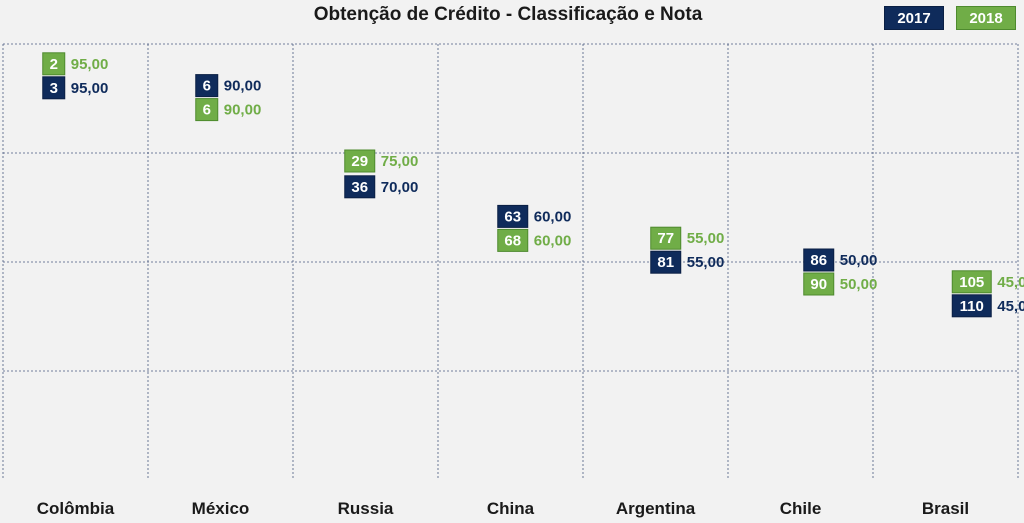  What do you see at coordinates (400, 161) in the screenshot?
I see `value-label-2018: 75,00` at bounding box center [400, 161].